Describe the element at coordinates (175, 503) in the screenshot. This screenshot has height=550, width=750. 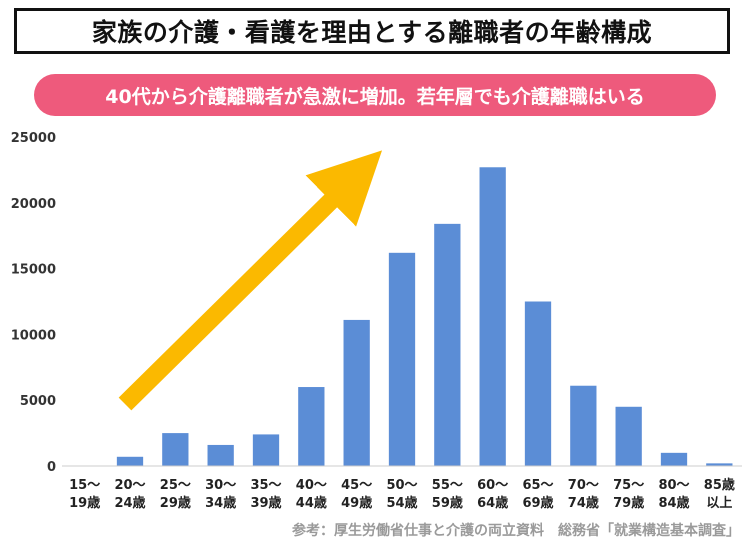
I see `x-tick-label-bottom: 29歳` at that location.